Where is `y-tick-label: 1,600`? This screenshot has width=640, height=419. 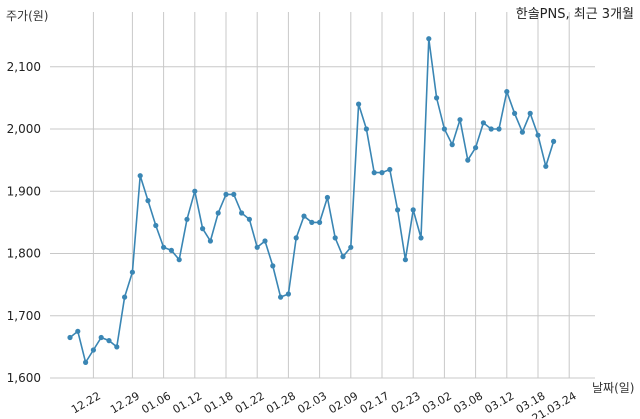 y-tick-label: 1,600 is located at coordinates (24, 378).